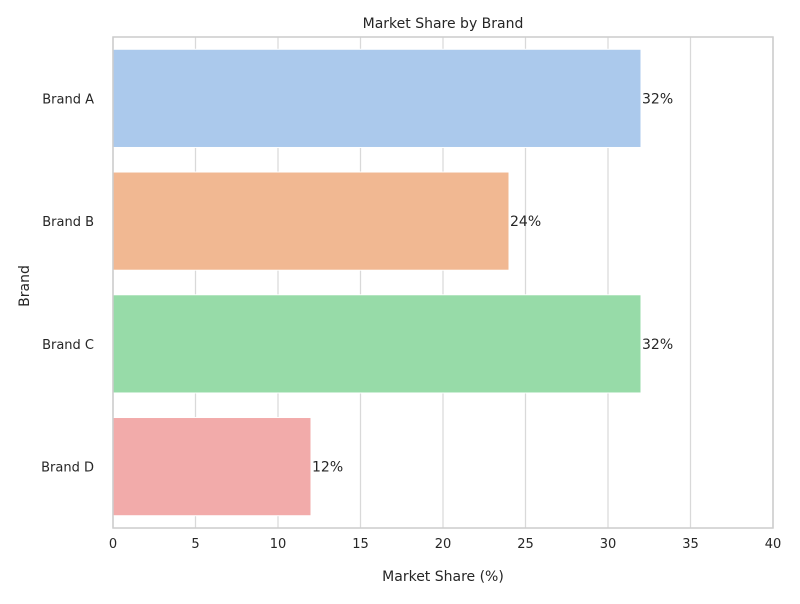  Describe the element at coordinates (25, 286) in the screenshot. I see `y-axis-label: Brand` at that location.